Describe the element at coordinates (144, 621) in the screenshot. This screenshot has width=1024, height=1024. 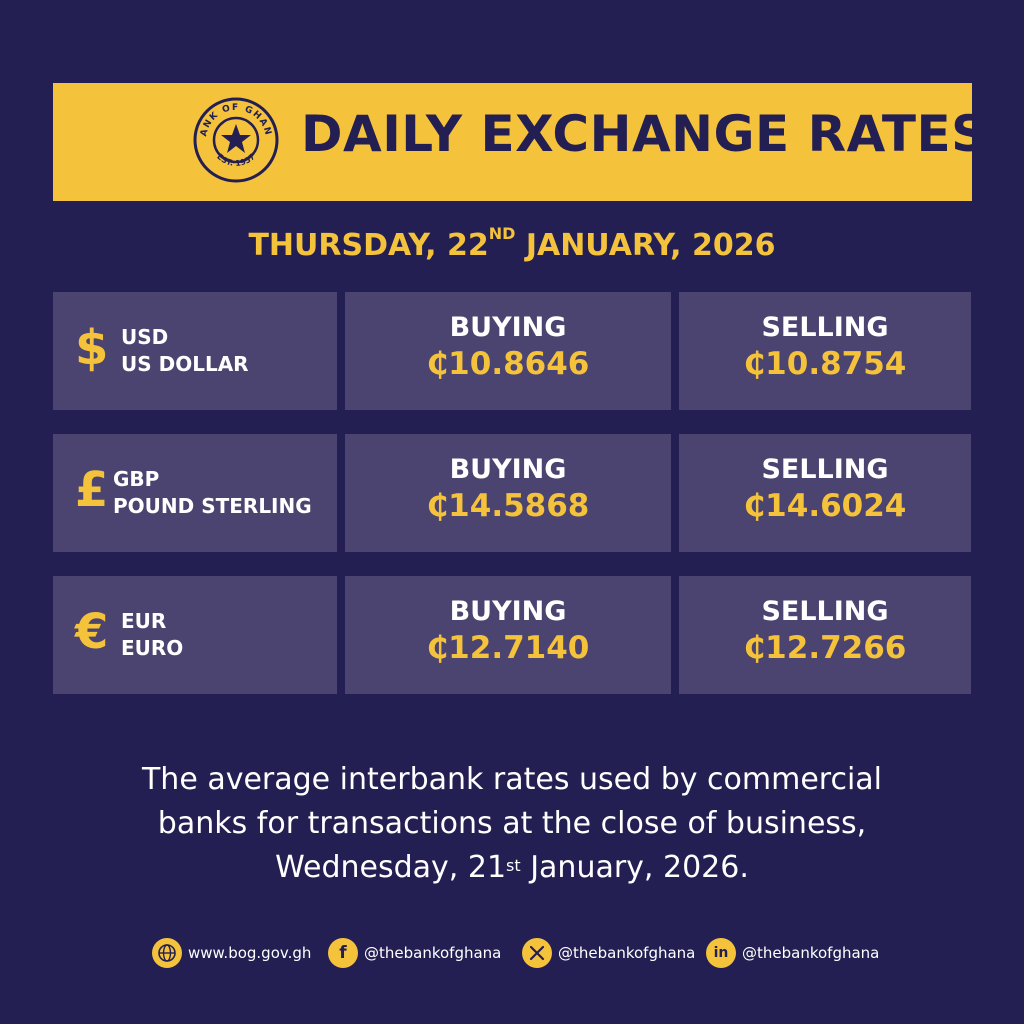
I see `currency-code: EUR` at that location.